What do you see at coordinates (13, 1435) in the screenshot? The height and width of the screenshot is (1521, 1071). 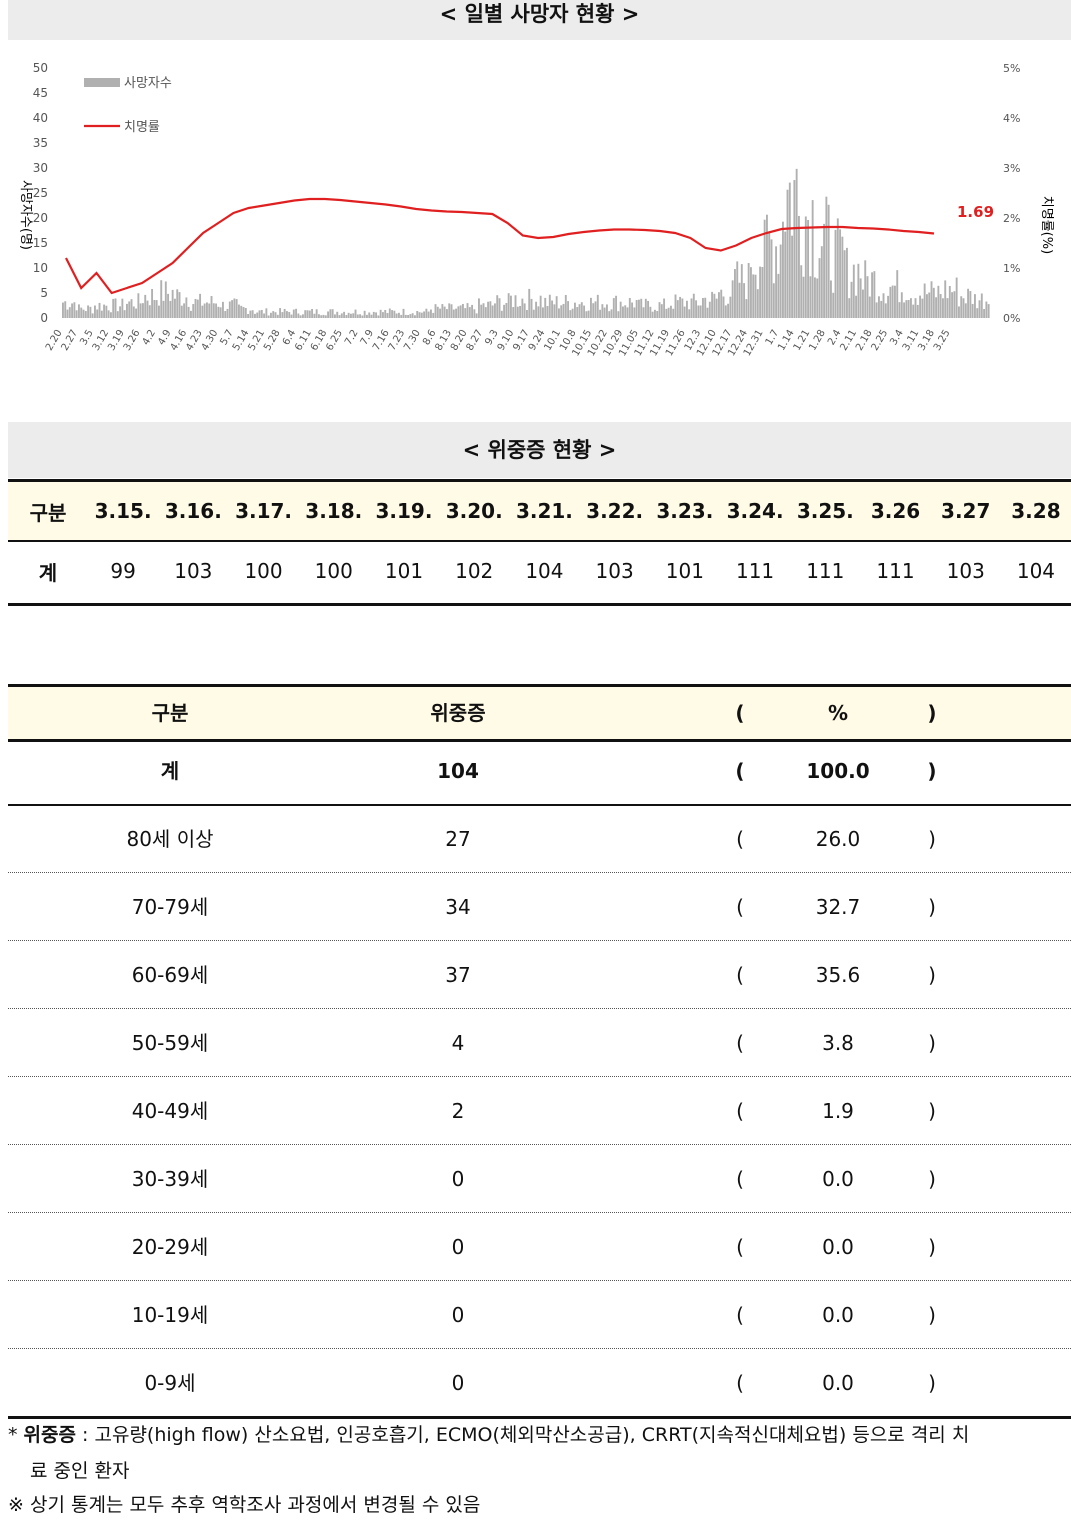 I see `note-star: *` at bounding box center [13, 1435].